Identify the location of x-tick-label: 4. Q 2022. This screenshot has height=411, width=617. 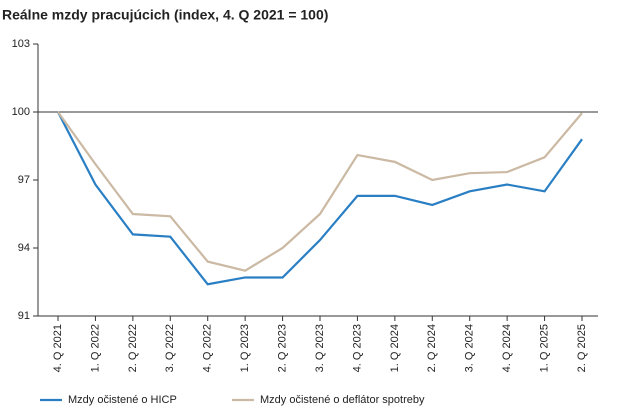
(208, 348).